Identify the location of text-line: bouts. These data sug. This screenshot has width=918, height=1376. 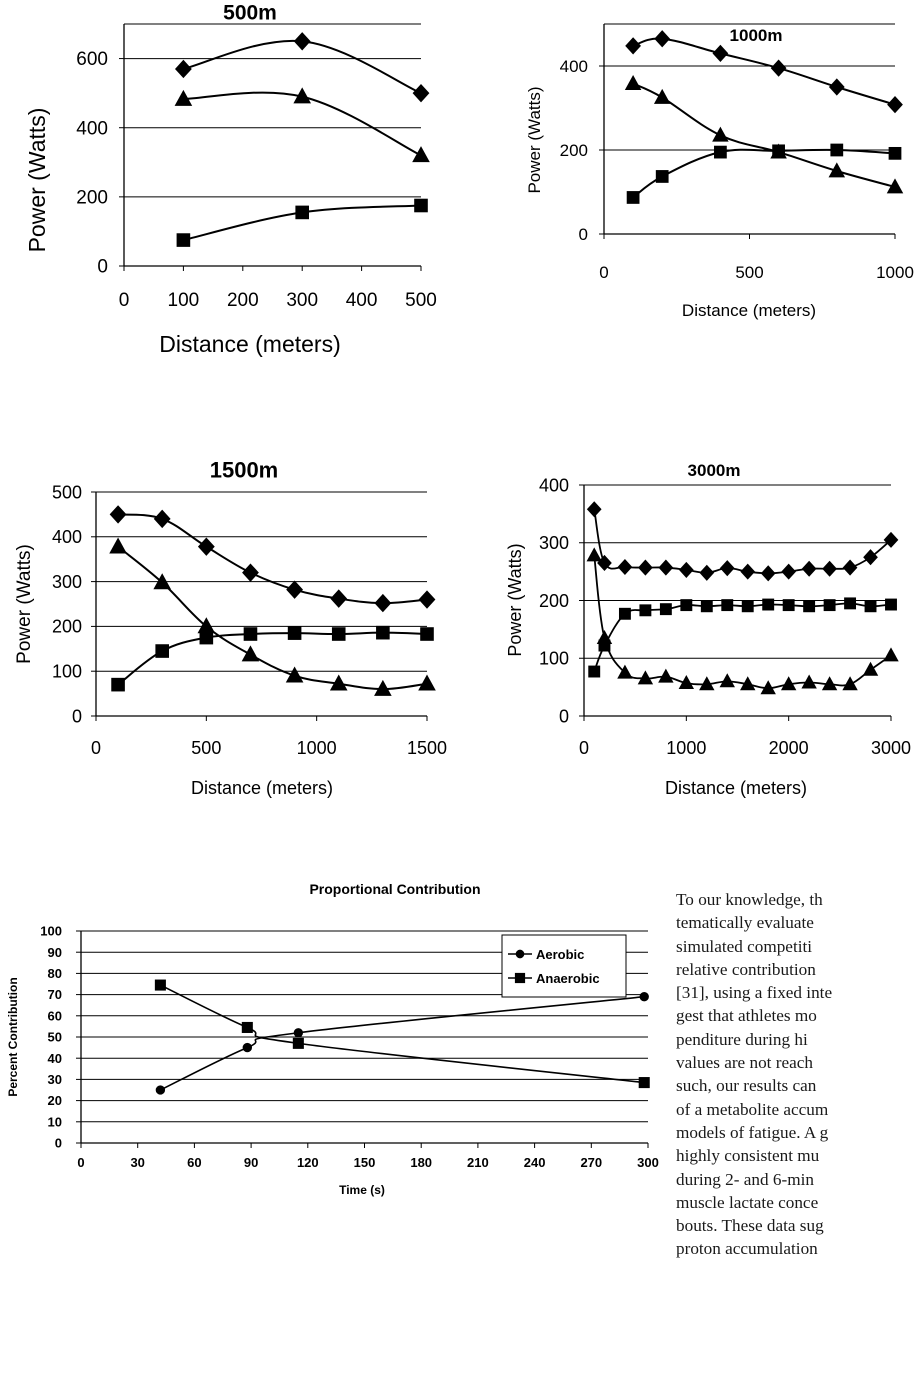
(750, 1226).